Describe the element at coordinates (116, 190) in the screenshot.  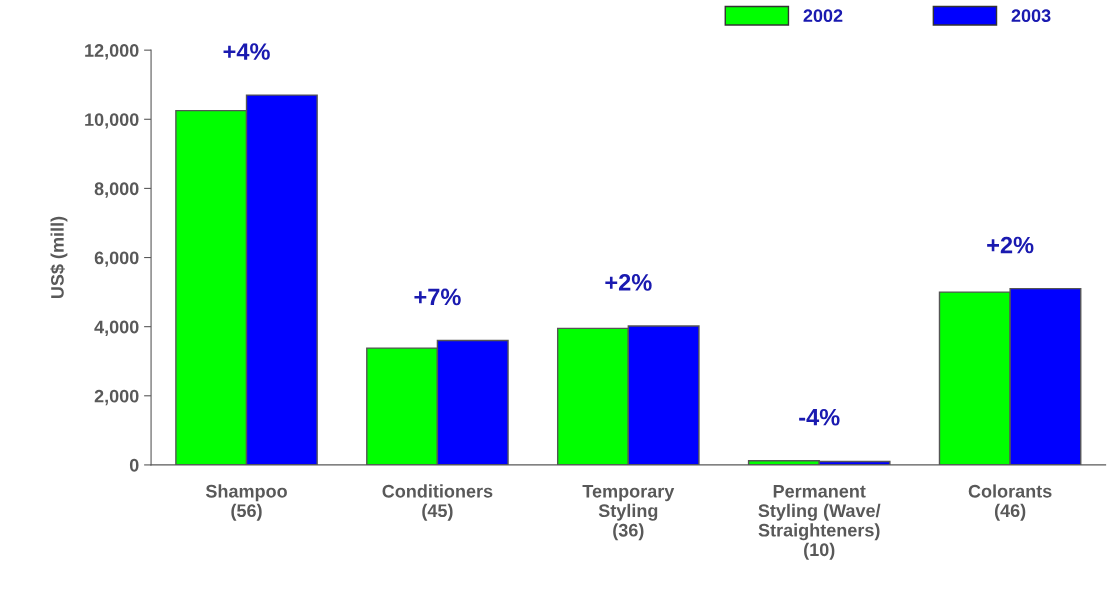
I see `y-tick-label: 8,000` at that location.